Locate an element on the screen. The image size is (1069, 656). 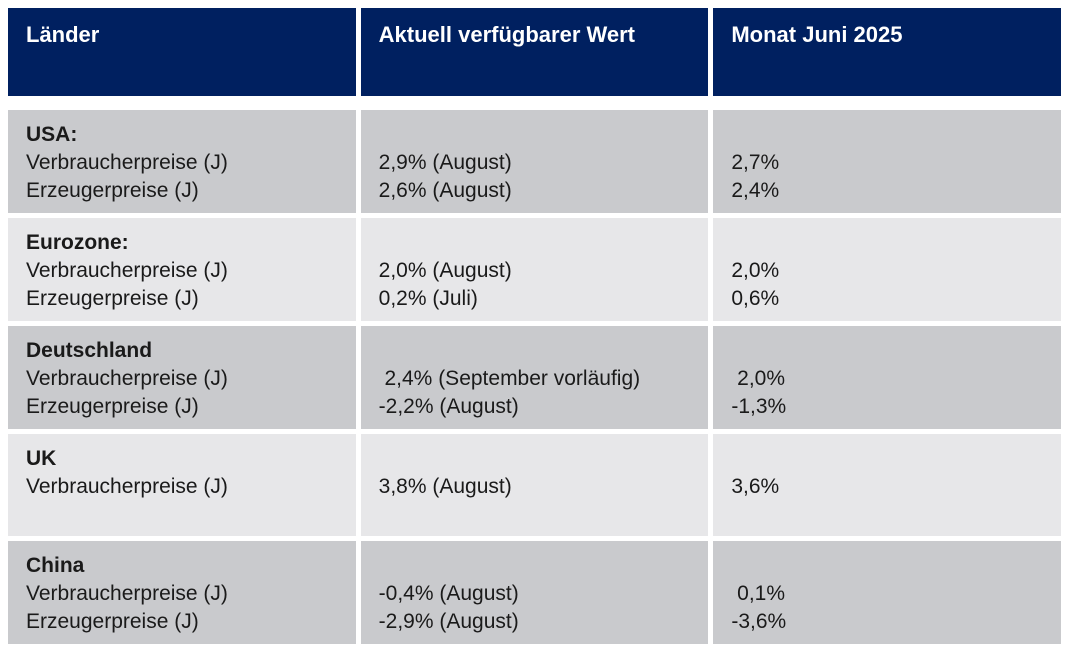
value-block: 3,8% (August) is located at coordinates (535, 473).